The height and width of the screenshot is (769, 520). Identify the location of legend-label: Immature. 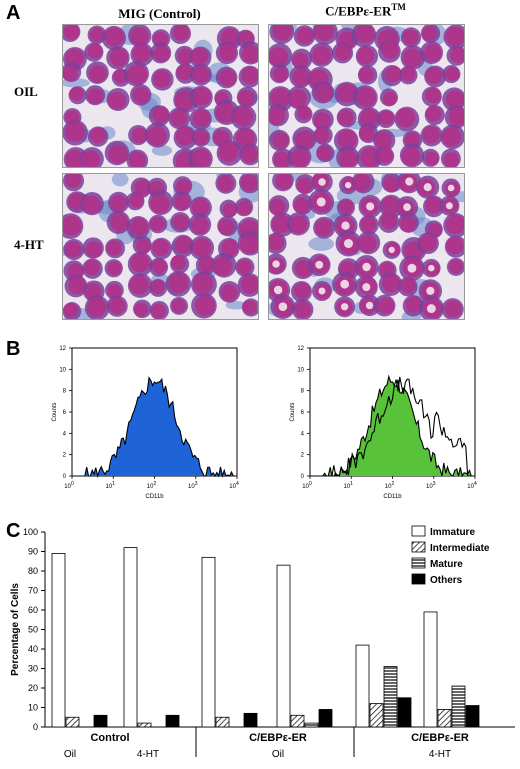
(452, 532).